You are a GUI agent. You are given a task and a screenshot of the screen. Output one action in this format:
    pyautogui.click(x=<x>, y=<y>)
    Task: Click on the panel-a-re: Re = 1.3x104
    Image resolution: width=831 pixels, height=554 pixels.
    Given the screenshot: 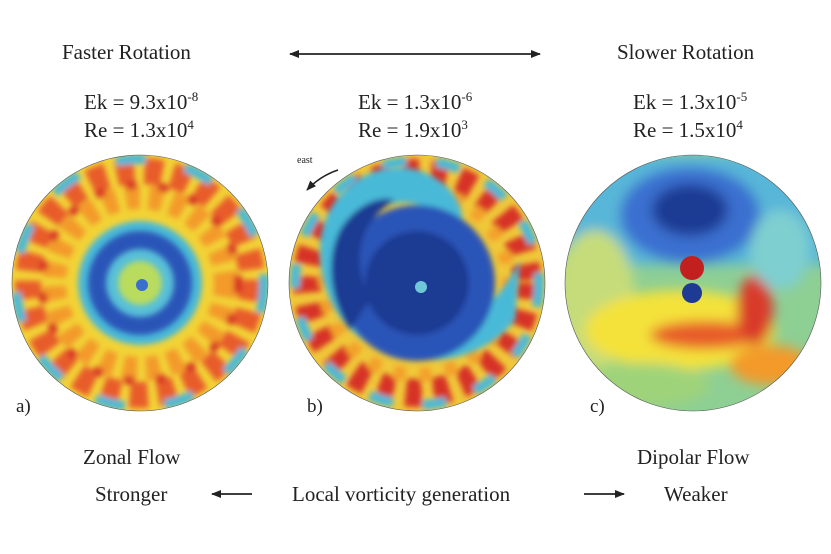 What is the action you would take?
    pyautogui.click(x=139, y=129)
    